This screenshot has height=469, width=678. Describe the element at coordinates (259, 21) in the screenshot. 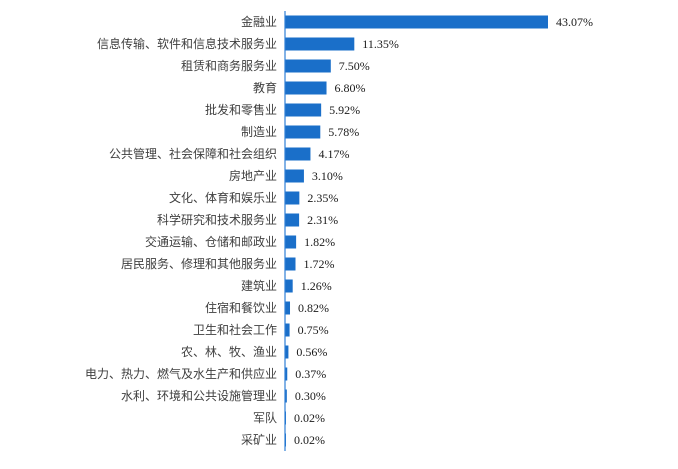

I see `category-label: 金融业` at that location.